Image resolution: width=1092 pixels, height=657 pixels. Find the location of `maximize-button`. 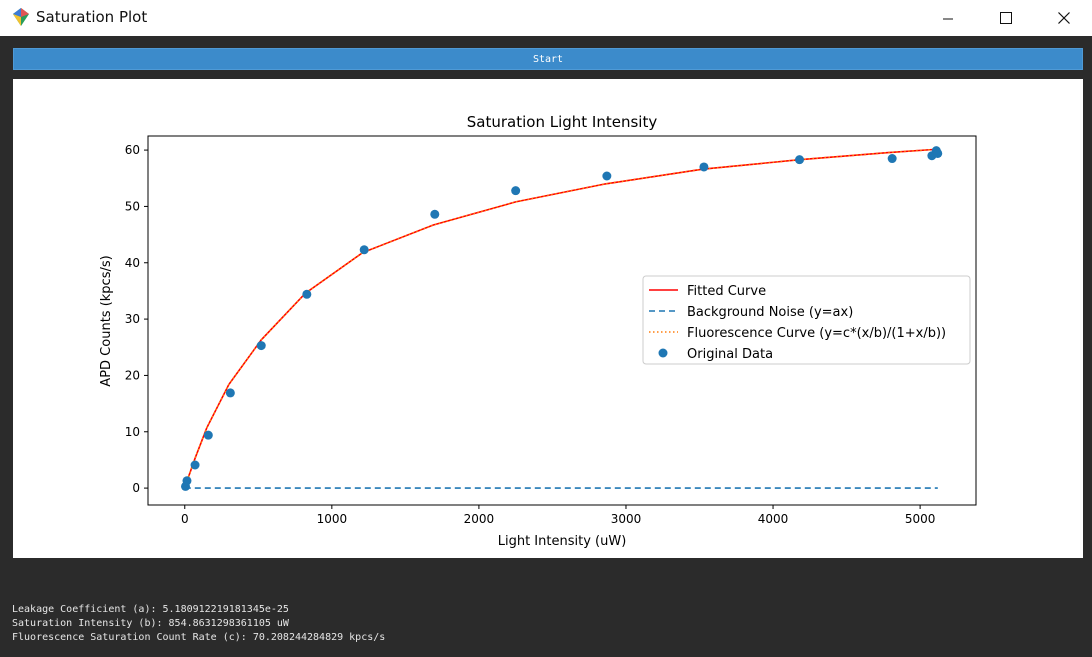

maximize-button is located at coordinates (1006, 18).